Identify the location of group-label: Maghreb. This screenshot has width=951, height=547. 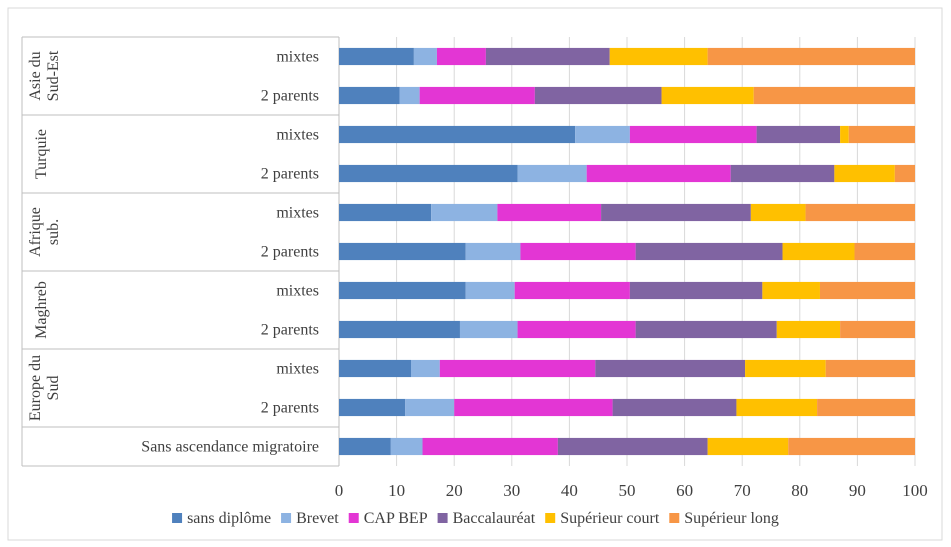
(41, 310).